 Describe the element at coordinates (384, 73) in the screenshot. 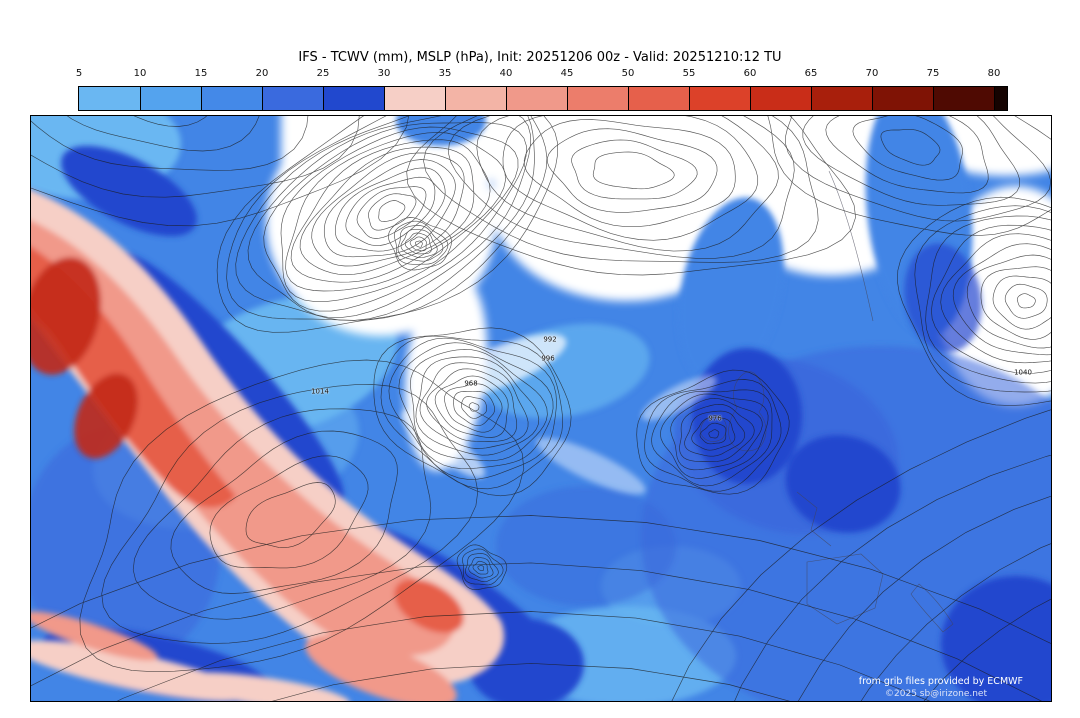

I see `colorbar-tick: 30` at that location.